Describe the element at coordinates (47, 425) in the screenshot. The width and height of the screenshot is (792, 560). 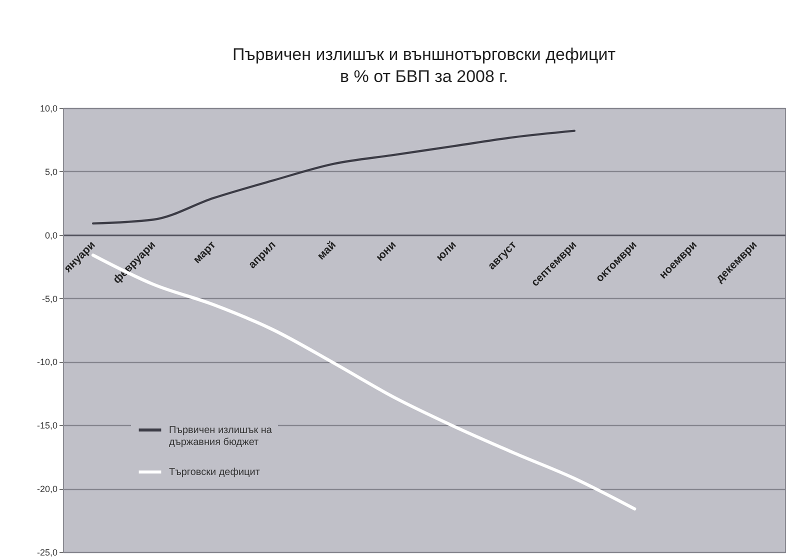
I see `y-tick-label: -15,0` at that location.